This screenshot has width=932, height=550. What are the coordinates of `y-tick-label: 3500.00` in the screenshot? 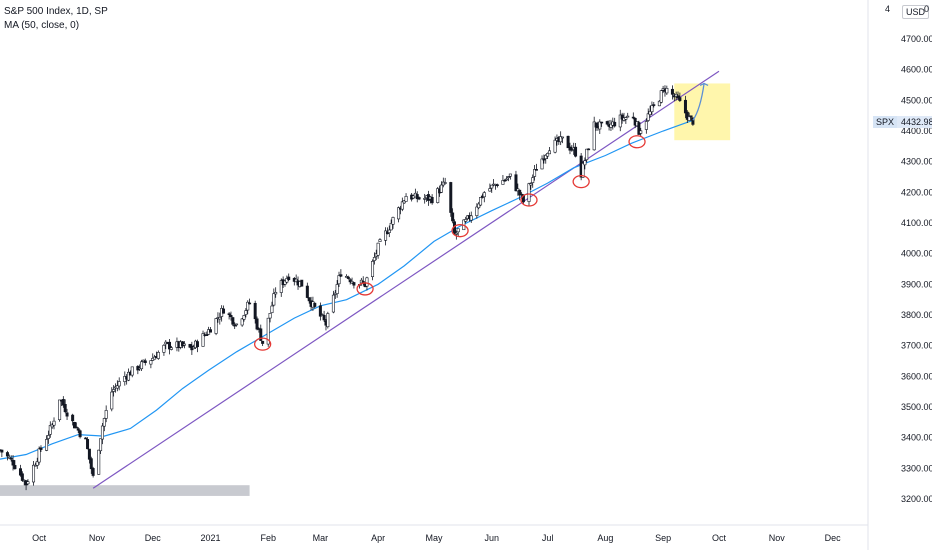 It's located at (916, 407).